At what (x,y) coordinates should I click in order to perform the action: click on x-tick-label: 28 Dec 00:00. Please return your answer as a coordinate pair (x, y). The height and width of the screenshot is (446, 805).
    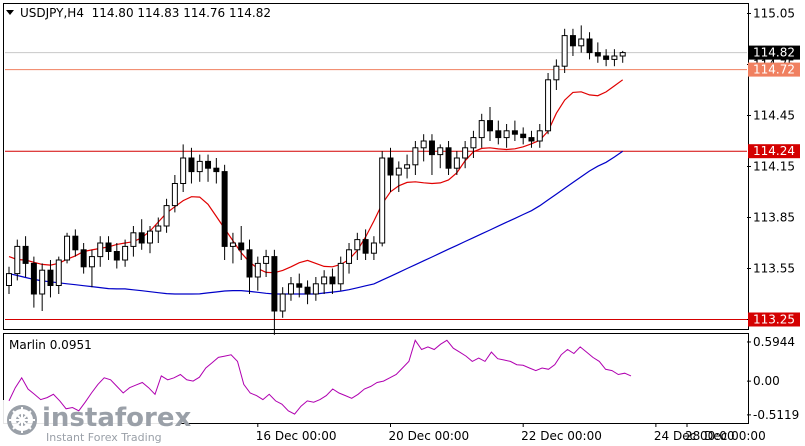
    Looking at the image, I should click on (725, 436).